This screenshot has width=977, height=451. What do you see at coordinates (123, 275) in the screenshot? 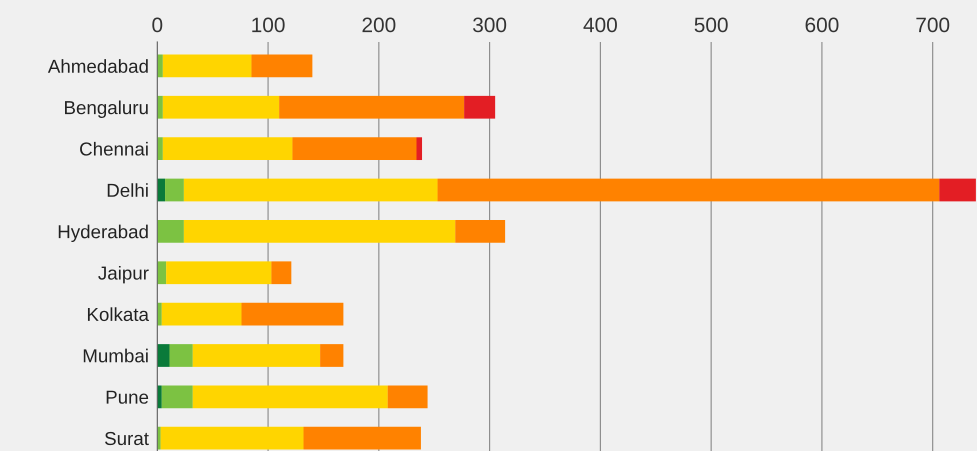
I see `y-tick-label: Jaipur` at bounding box center [123, 275].